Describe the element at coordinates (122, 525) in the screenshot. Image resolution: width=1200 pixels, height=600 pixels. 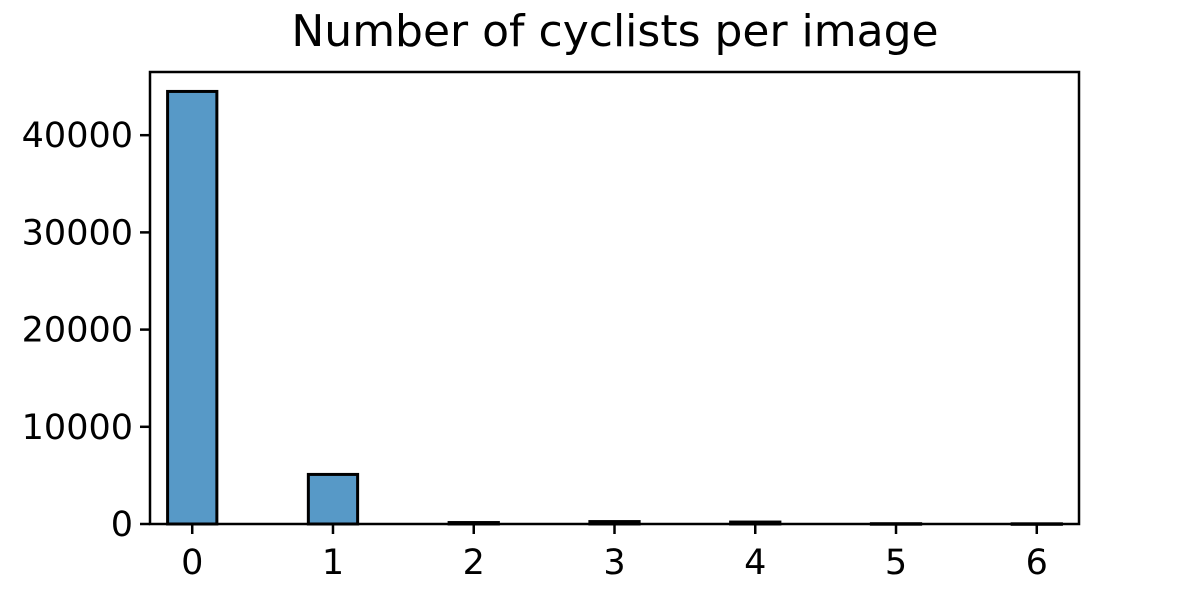
I see `y-tick-label: 0` at that location.